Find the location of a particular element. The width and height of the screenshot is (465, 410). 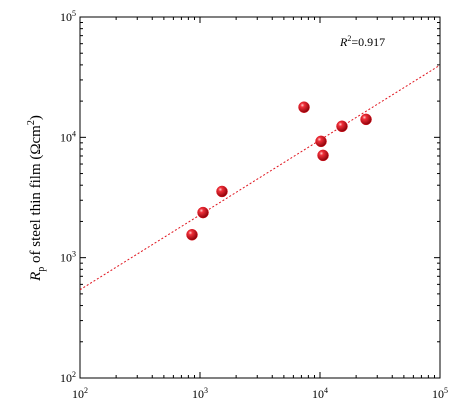

ylabel-end: ) is located at coordinates (36, 117).